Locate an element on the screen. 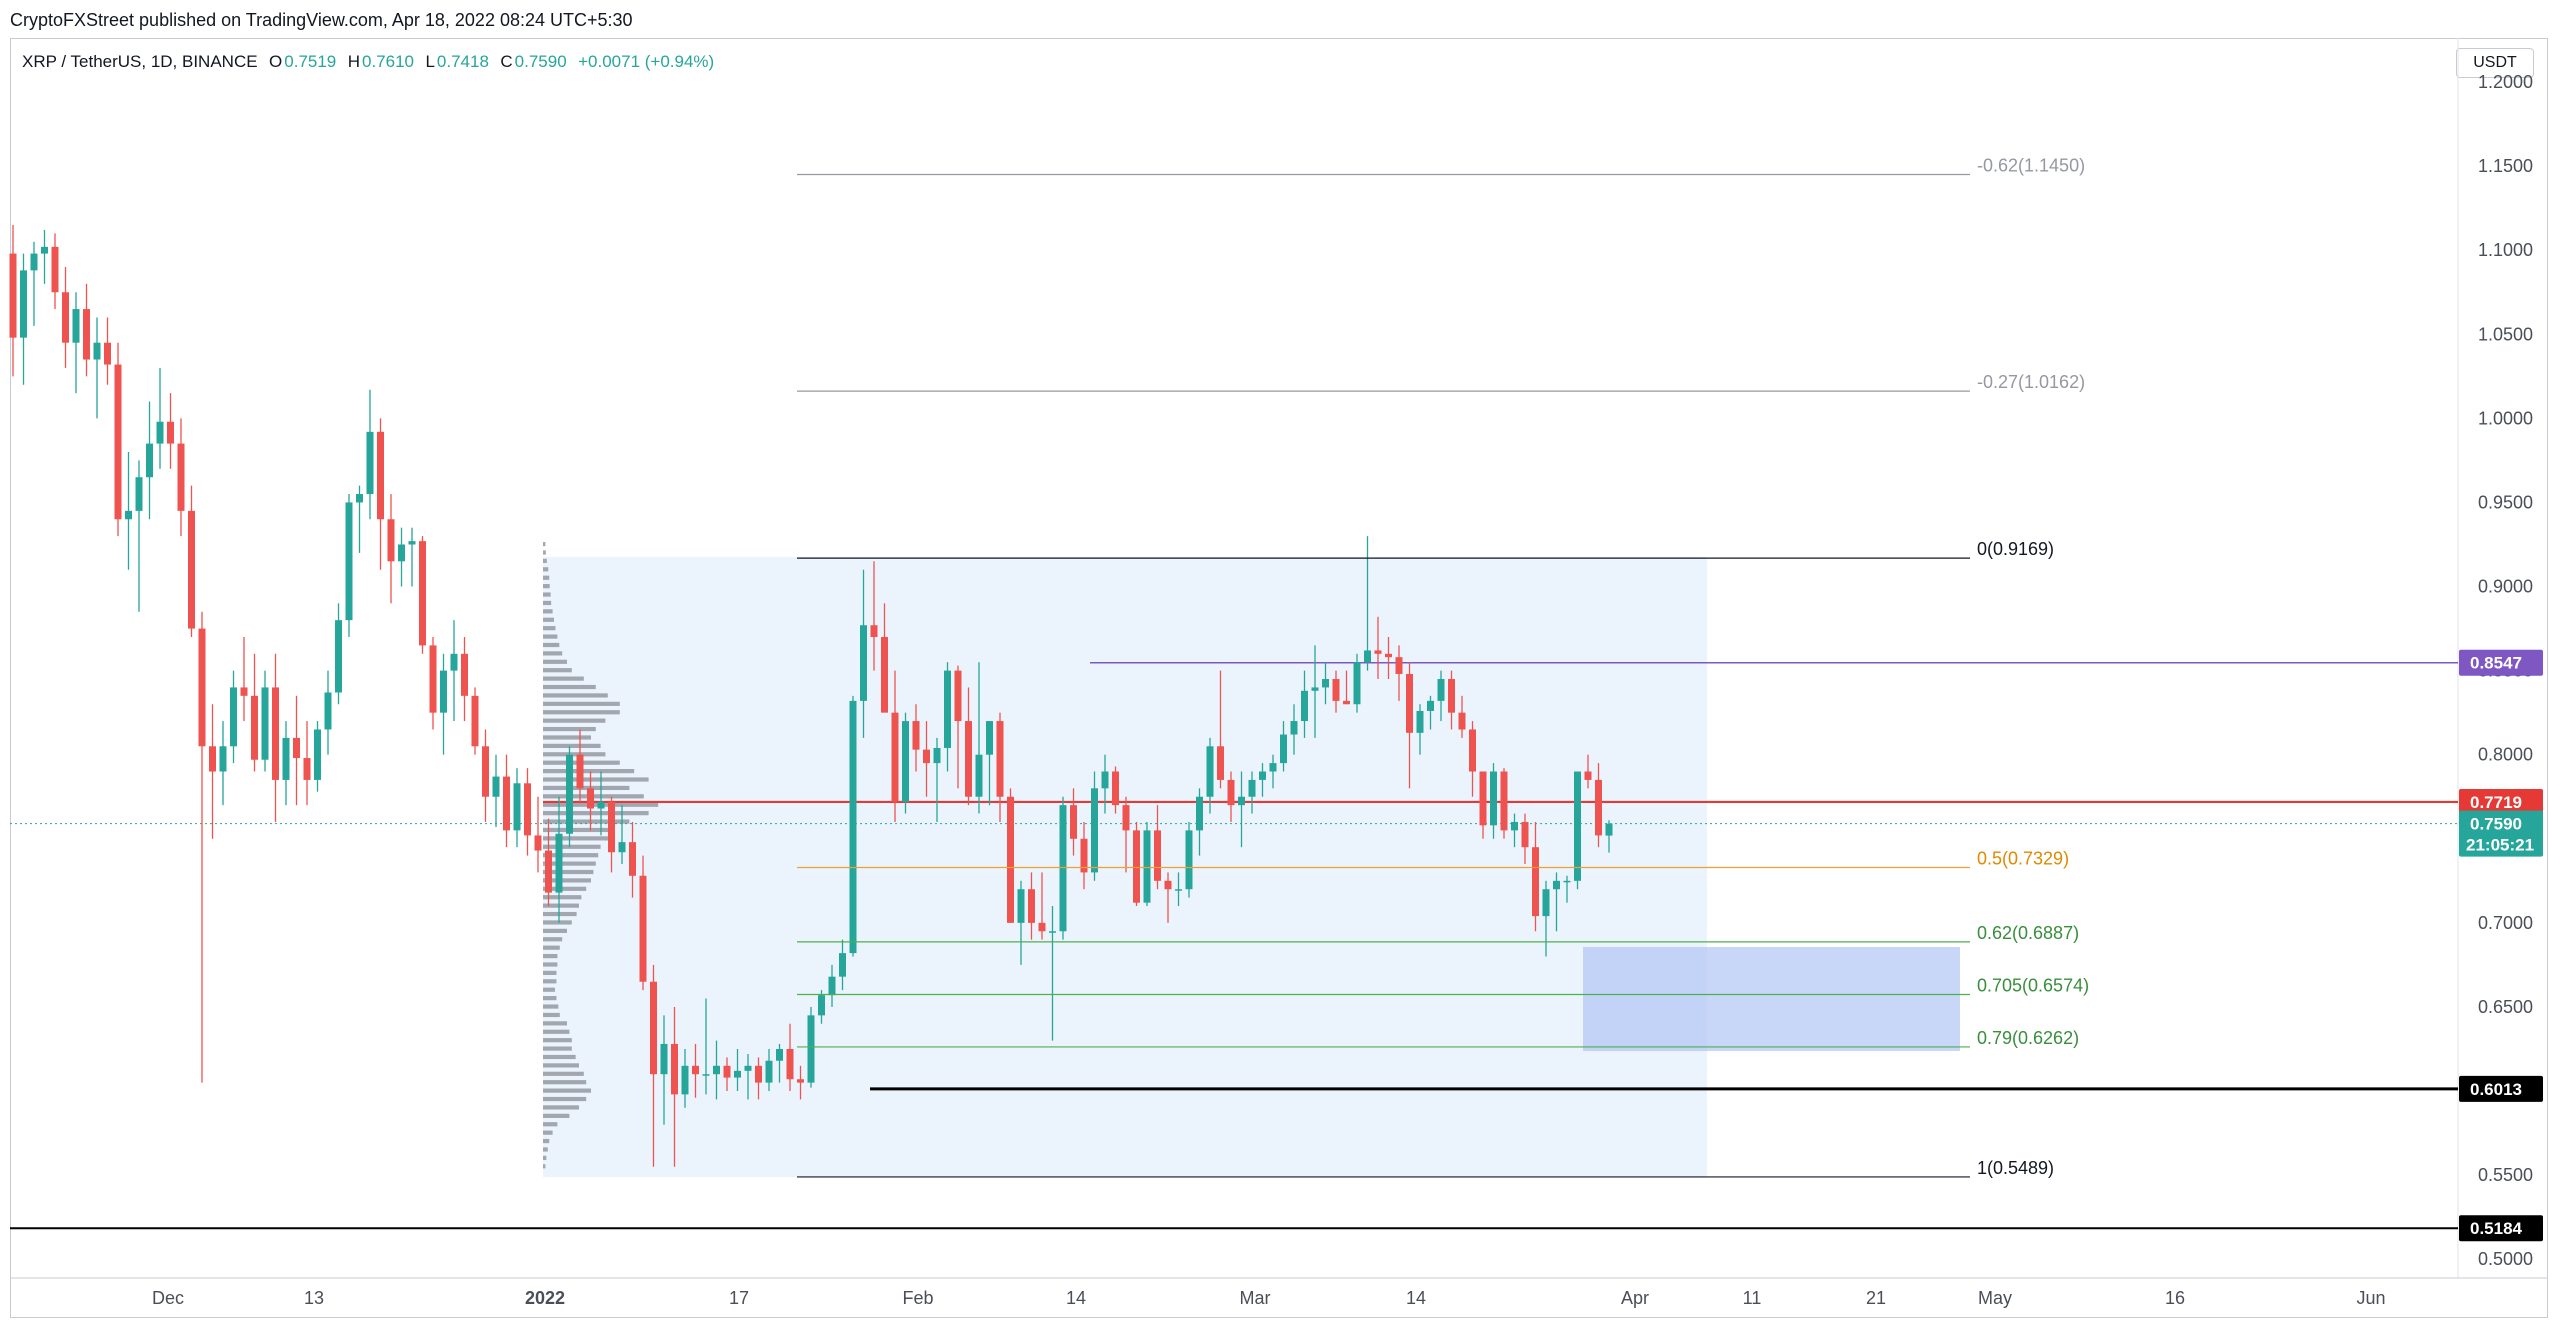 This screenshot has width=2560, height=1324. price-tick-label: 0.5000 is located at coordinates (2505, 1259).